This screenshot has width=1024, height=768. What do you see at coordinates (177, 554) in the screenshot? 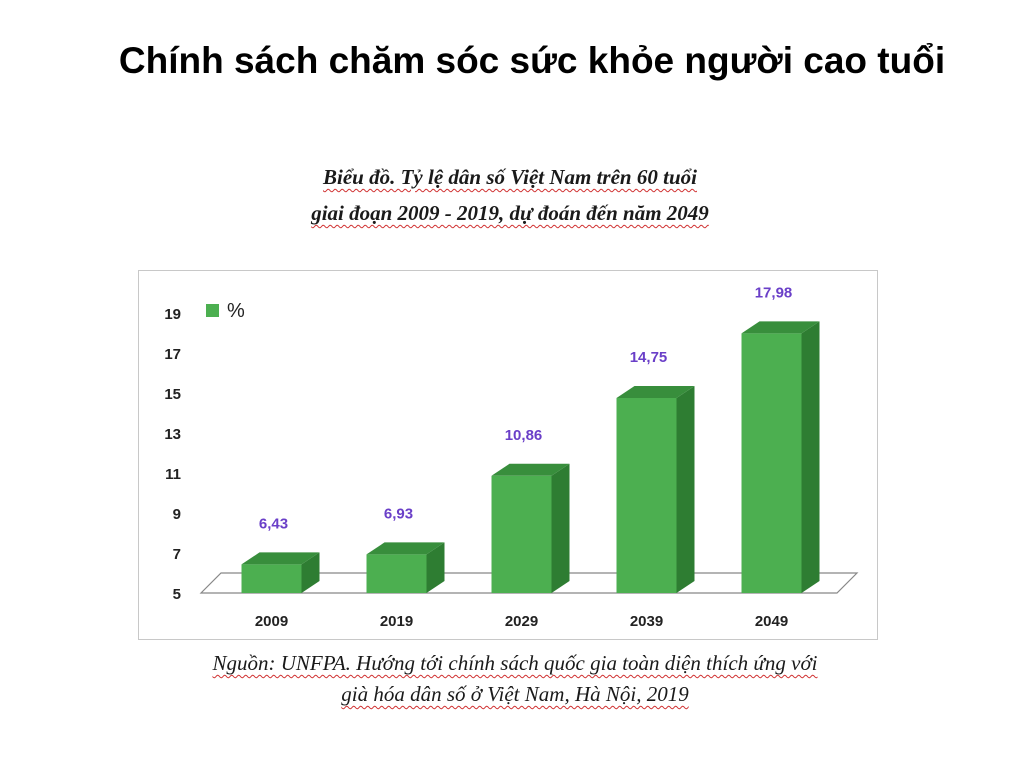
I see `y-tick-label: 7` at bounding box center [177, 554].